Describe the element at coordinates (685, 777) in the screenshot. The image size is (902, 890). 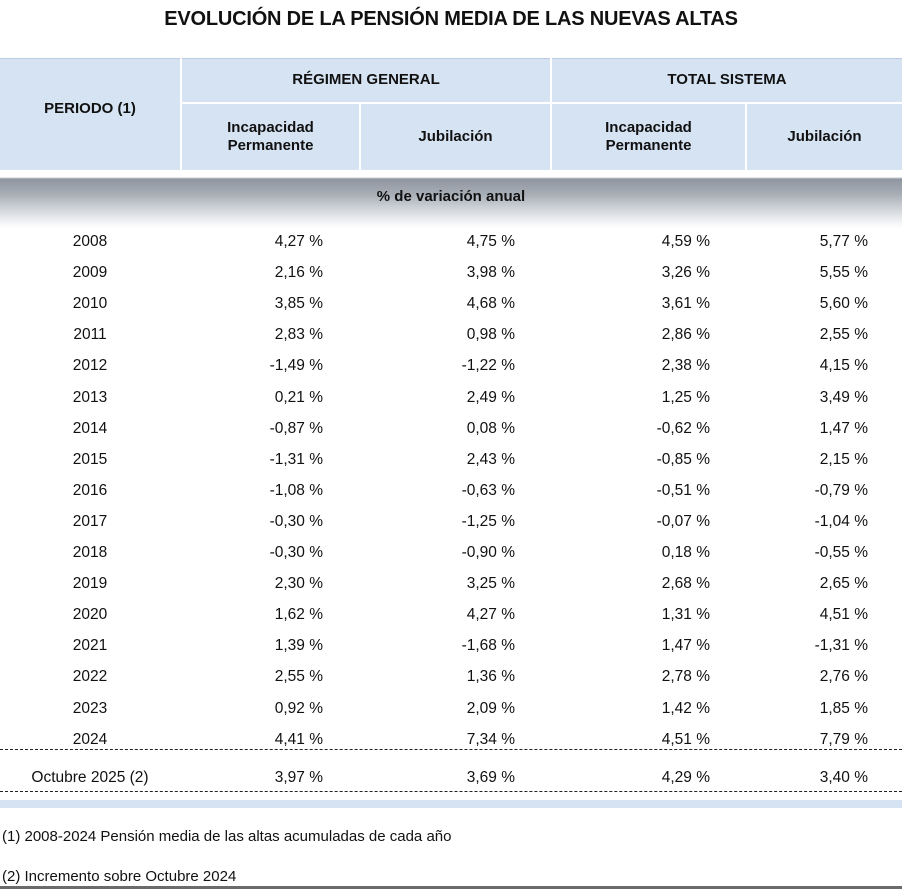
I see `ts-ip-cell: 4,29 %` at that location.